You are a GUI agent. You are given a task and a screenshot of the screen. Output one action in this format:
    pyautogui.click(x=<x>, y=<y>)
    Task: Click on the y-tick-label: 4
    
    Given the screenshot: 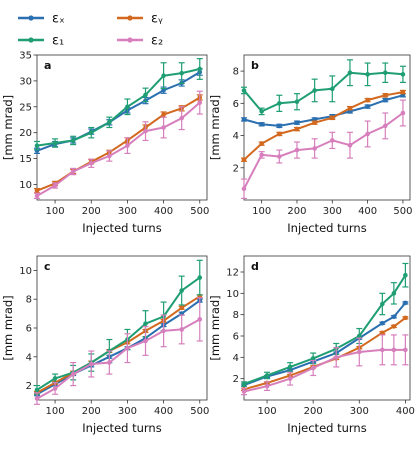 What is the action you would take?
    pyautogui.click(x=236, y=136)
    